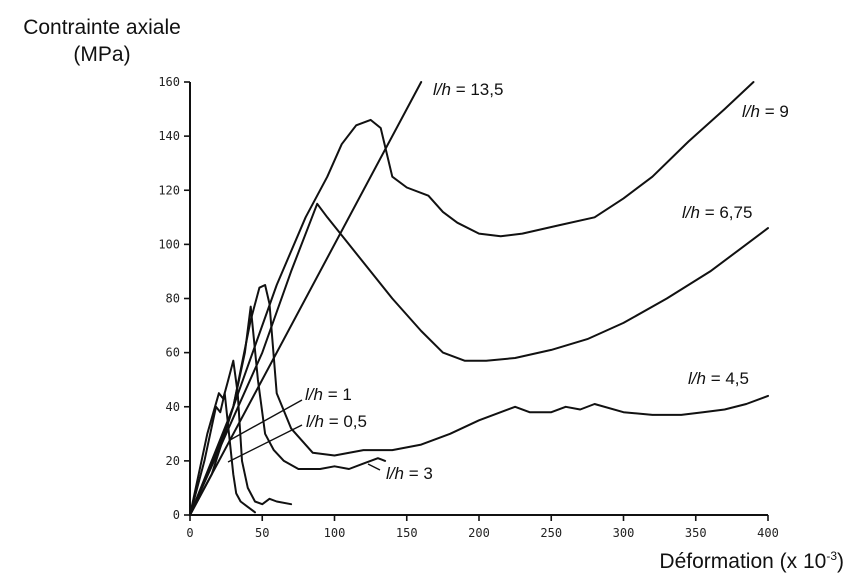 This screenshot has height=580, width=858. I want to click on y-tick-label-60: 60, so click(173, 353).